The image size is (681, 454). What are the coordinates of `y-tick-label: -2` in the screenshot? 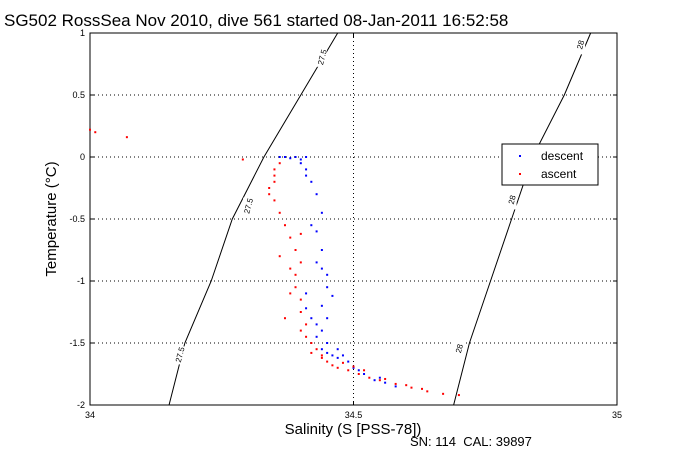 It's located at (81, 405).